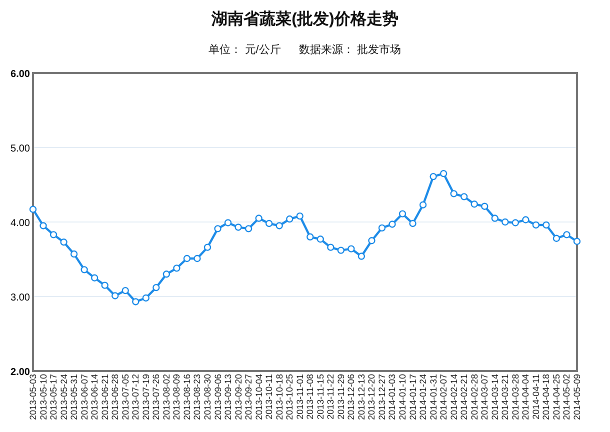 The image size is (610, 432). Describe the element at coordinates (392, 397) in the screenshot. I see `x-tick-label: 2014-01-03` at that location.